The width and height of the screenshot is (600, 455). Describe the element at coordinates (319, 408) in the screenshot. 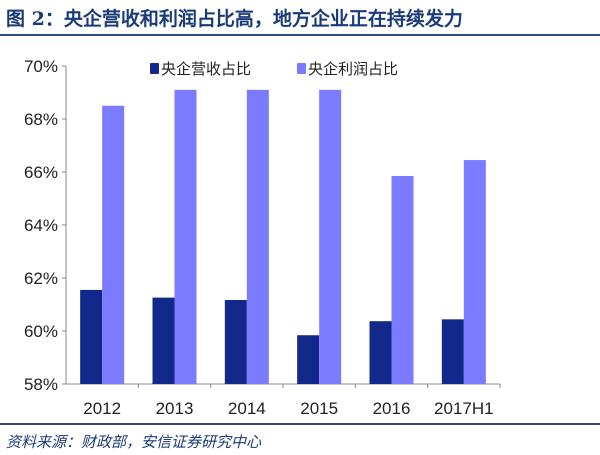

I see `x-tick-label: 2015` at that location.